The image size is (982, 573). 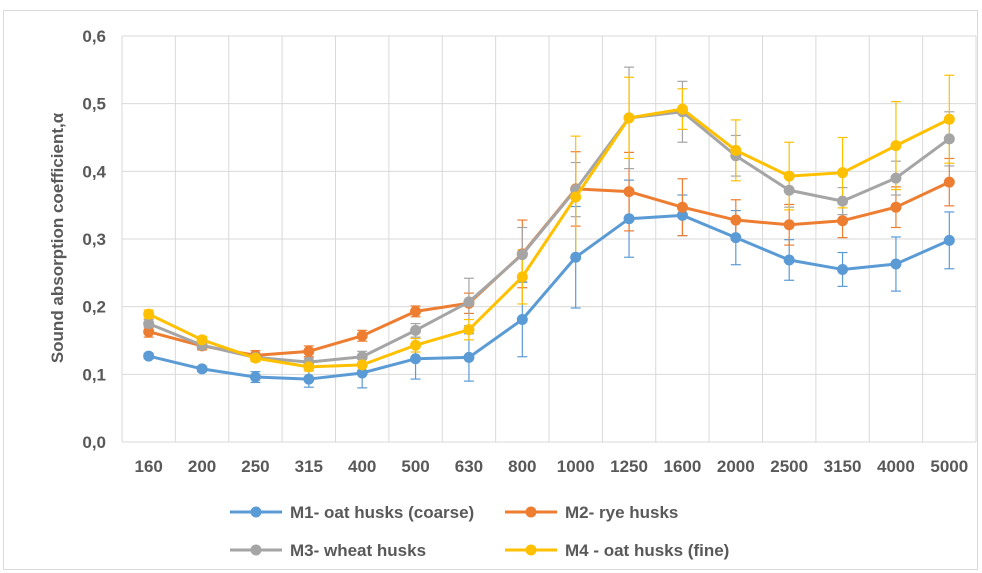 I want to click on x-tick-label: 3150, so click(x=843, y=466).